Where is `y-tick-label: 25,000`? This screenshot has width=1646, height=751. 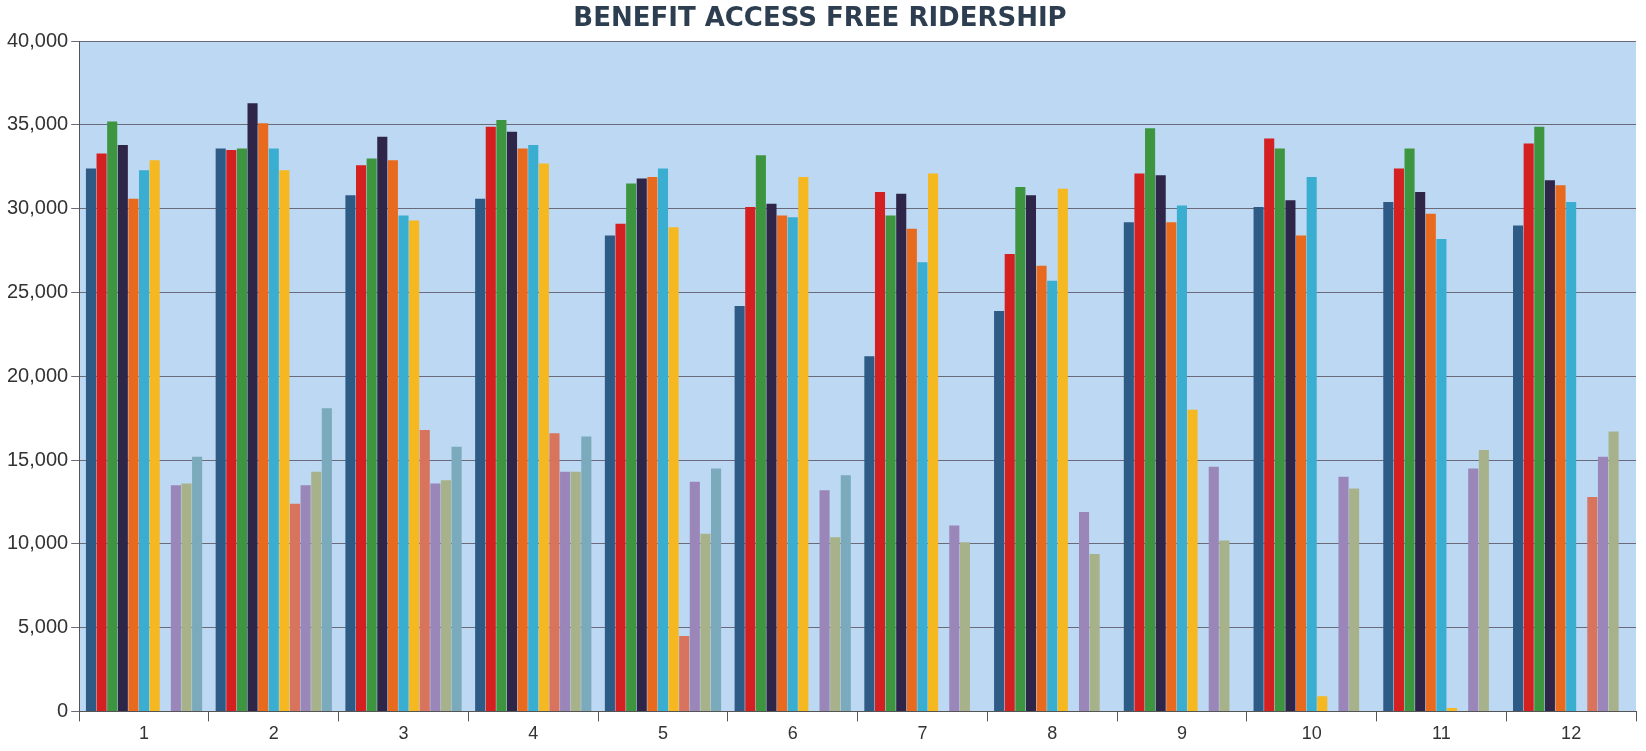 y-tick-label: 25,000 is located at coordinates (38, 291).